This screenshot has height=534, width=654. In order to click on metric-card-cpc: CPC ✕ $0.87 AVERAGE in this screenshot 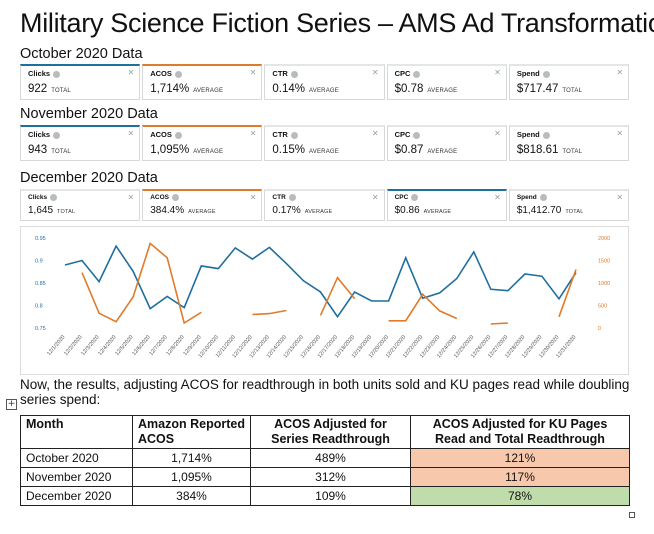, I will do `click(446, 143)`.